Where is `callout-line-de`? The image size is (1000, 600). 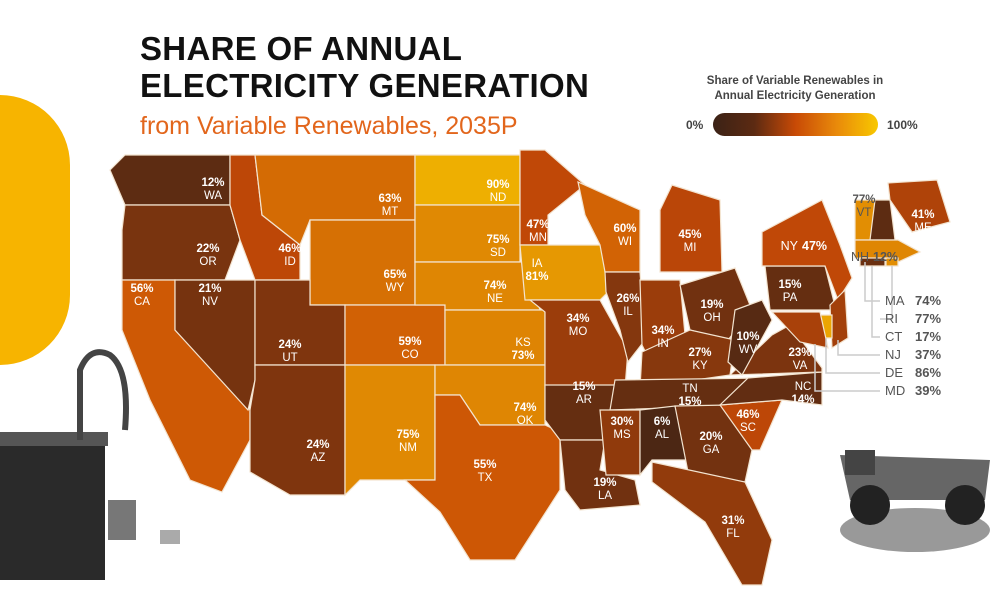 callout-line-de is located at coordinates (852, 356).